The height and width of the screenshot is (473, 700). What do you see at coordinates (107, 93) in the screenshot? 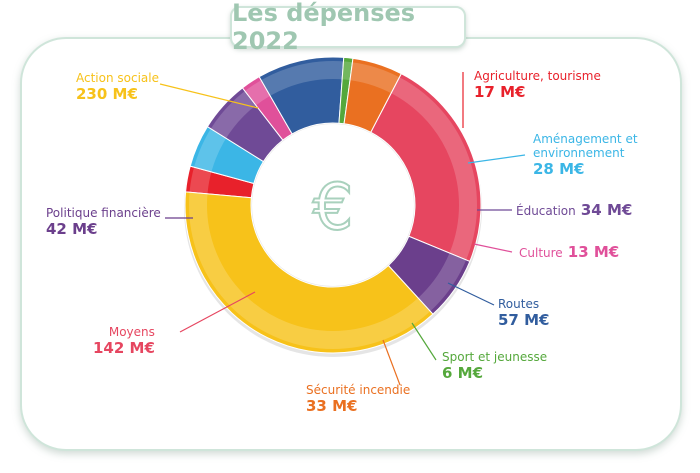
I see `label-value: 230 M€` at bounding box center [107, 93].